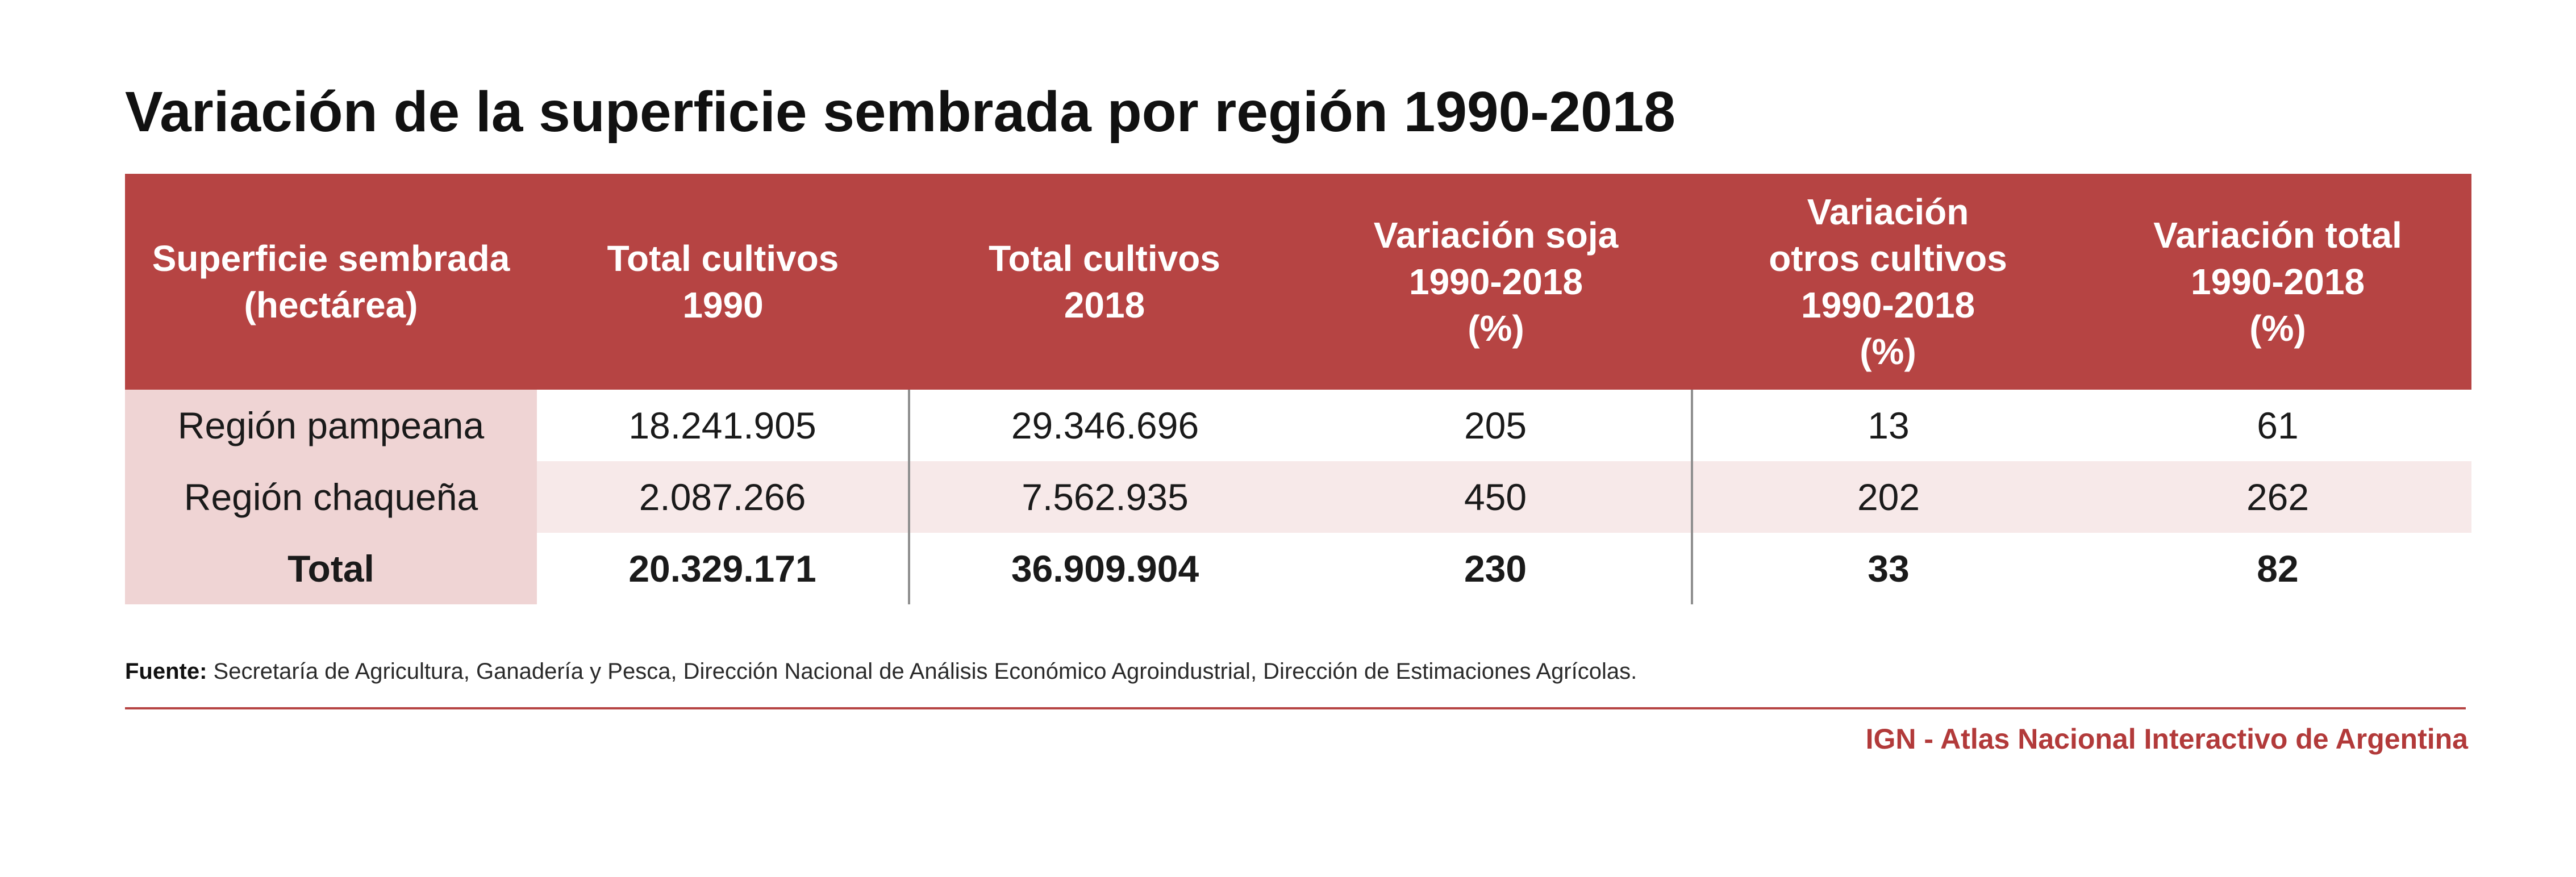  I want to click on table-cell: 61, so click(2277, 425).